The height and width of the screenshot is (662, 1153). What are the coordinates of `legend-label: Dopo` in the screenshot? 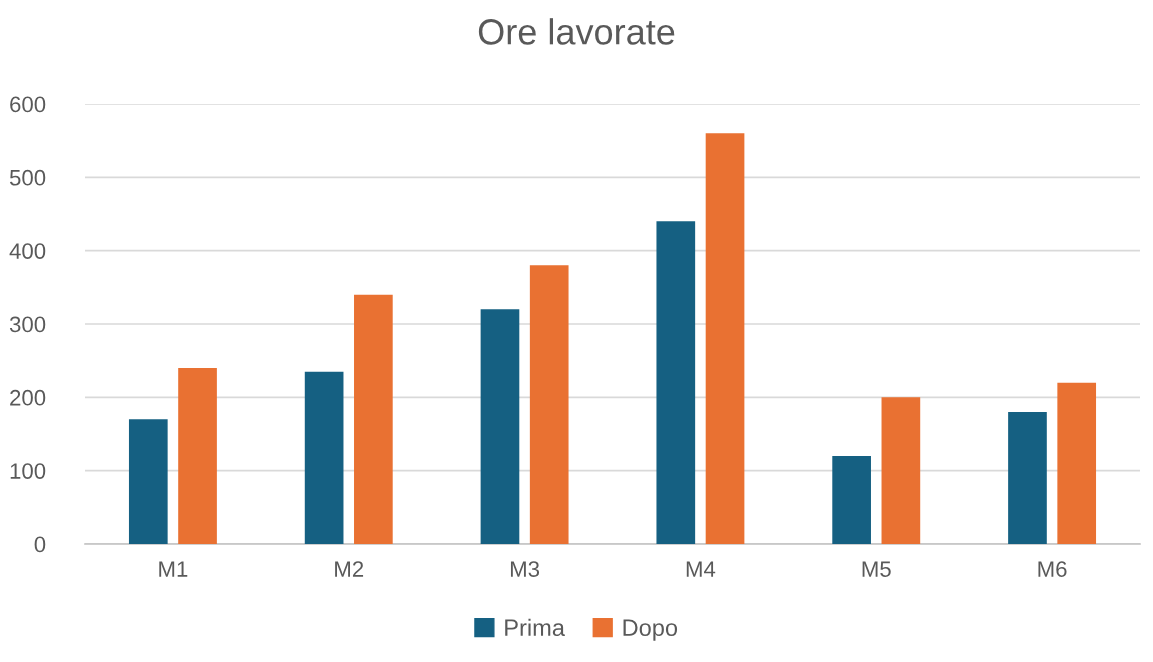 It's located at (650, 630).